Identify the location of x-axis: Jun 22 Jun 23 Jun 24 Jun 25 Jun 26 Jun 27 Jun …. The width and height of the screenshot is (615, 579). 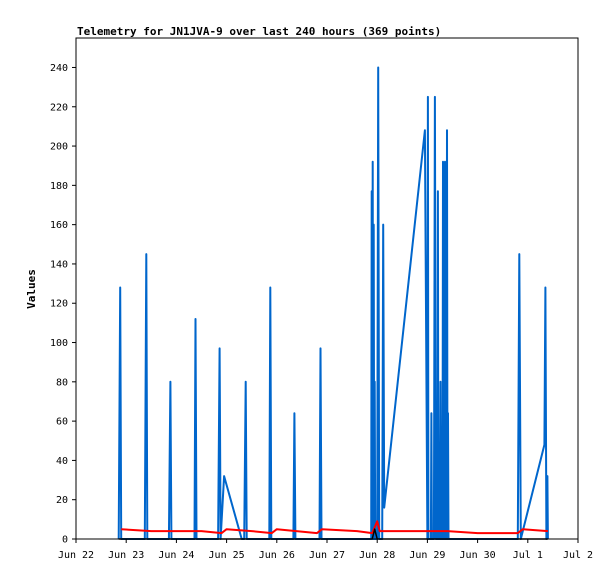
(325, 550).